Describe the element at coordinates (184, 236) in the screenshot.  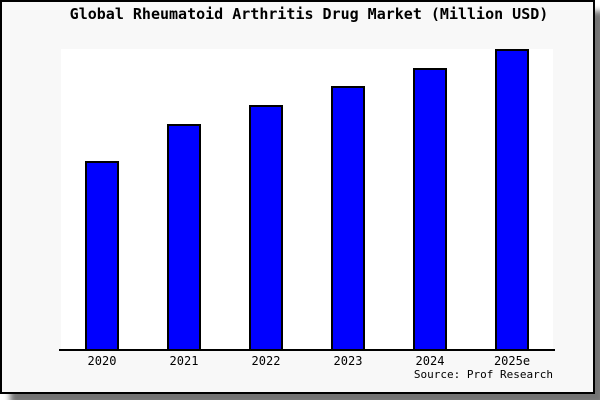
I see `bar-2021` at that location.